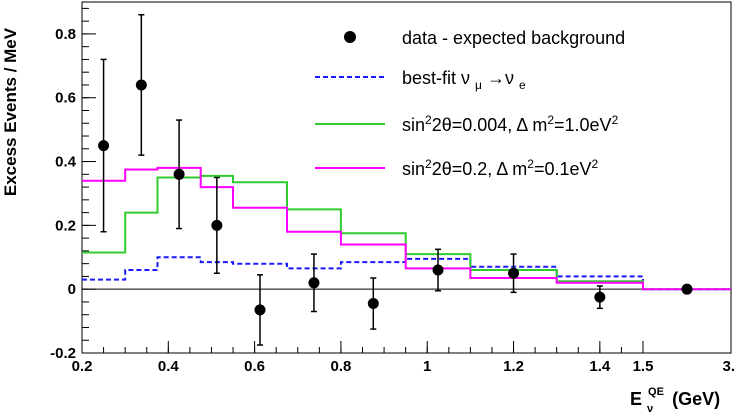  I want to click on x-tick-label: 0.8, so click(340, 366).